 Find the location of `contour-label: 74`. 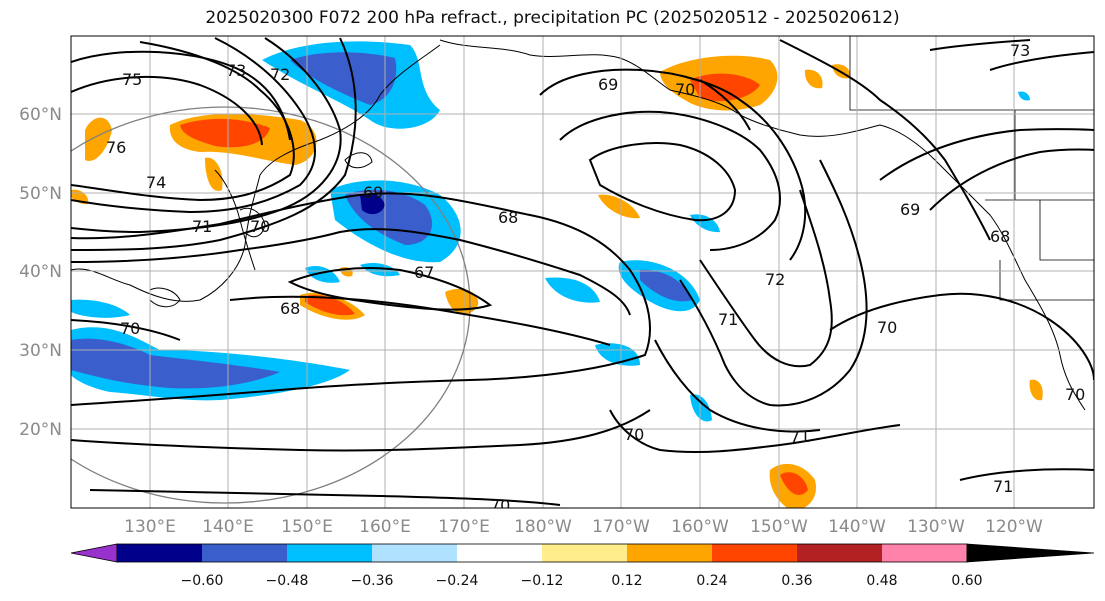

contour-label: 74 is located at coordinates (156, 182).